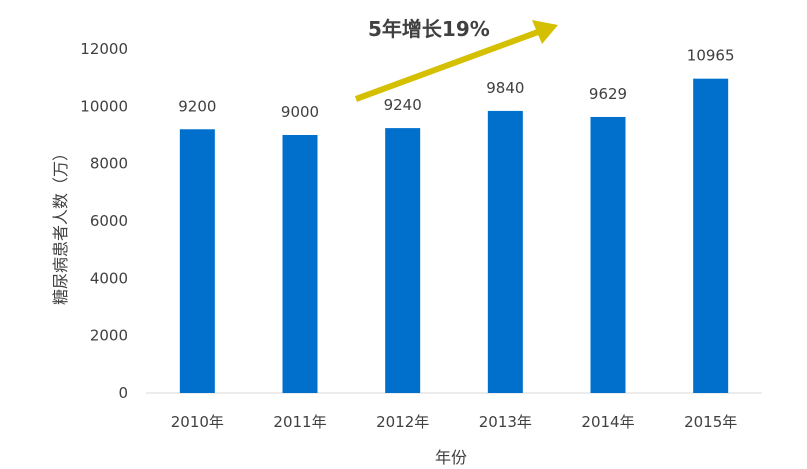 This screenshot has width=807, height=469. What do you see at coordinates (300, 112) in the screenshot?
I see `data-label: 9000` at bounding box center [300, 112].